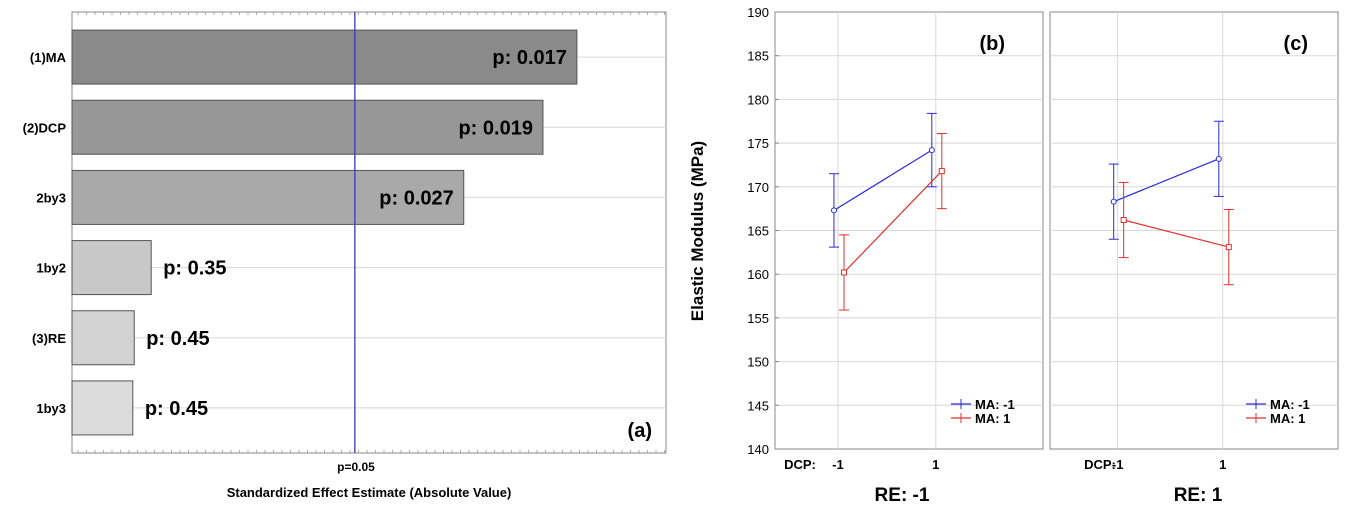 This screenshot has height=506, width=1350. Describe the element at coordinates (697, 231) in the screenshot. I see `y-axis-label: Elastic Modulus (MPa)` at that location.